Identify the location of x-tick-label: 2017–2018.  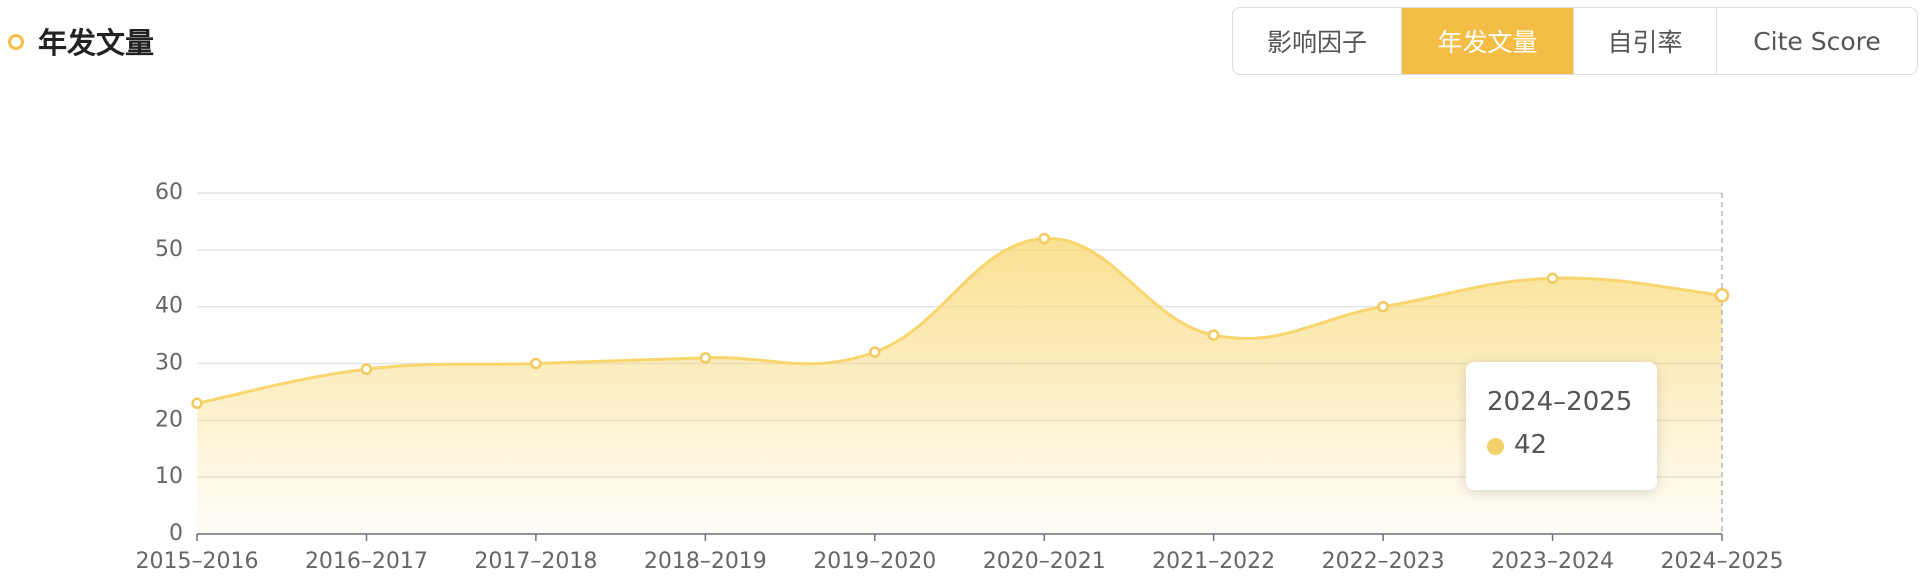
(535, 561).